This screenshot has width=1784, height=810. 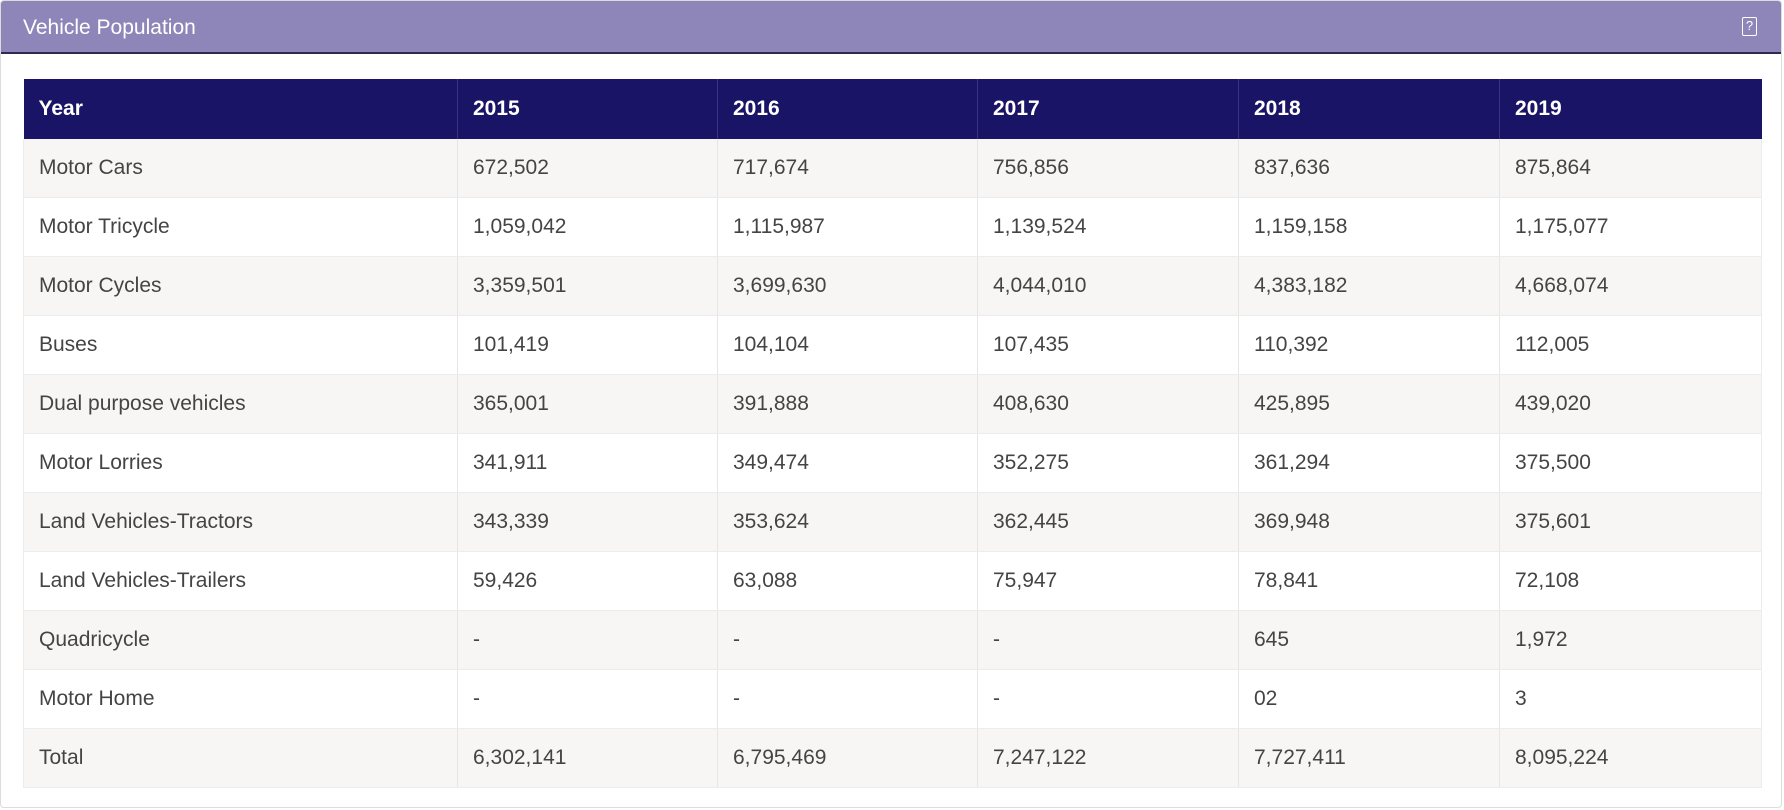 What do you see at coordinates (240, 581) in the screenshot?
I see `row-label: Land Vehicles-Trailers` at bounding box center [240, 581].